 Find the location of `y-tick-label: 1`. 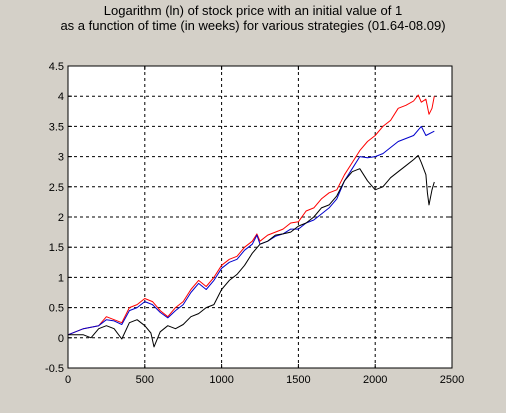

y-tick-label: 1 is located at coordinates (61, 278).